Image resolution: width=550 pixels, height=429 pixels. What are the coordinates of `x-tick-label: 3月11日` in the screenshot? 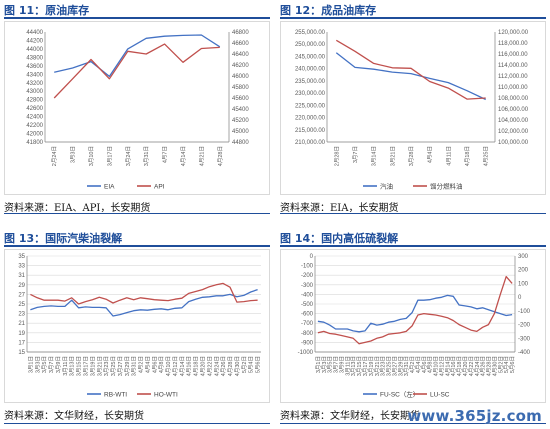 It's located at (347, 366).